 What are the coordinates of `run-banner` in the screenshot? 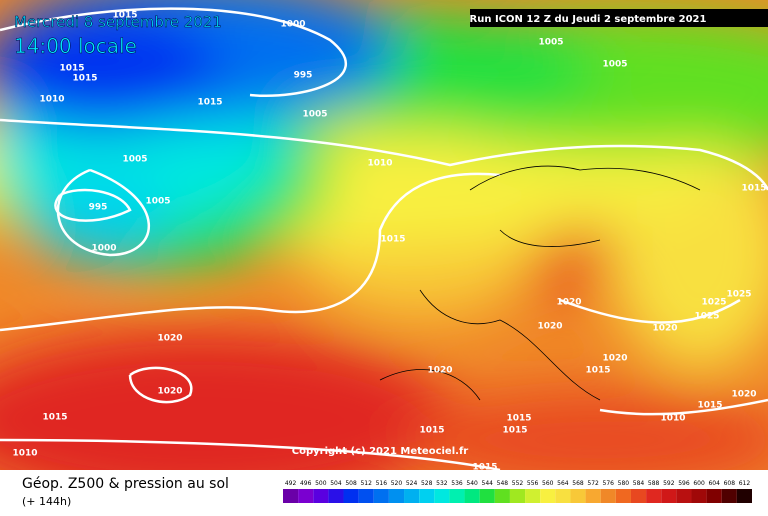 It's located at (619, 18).